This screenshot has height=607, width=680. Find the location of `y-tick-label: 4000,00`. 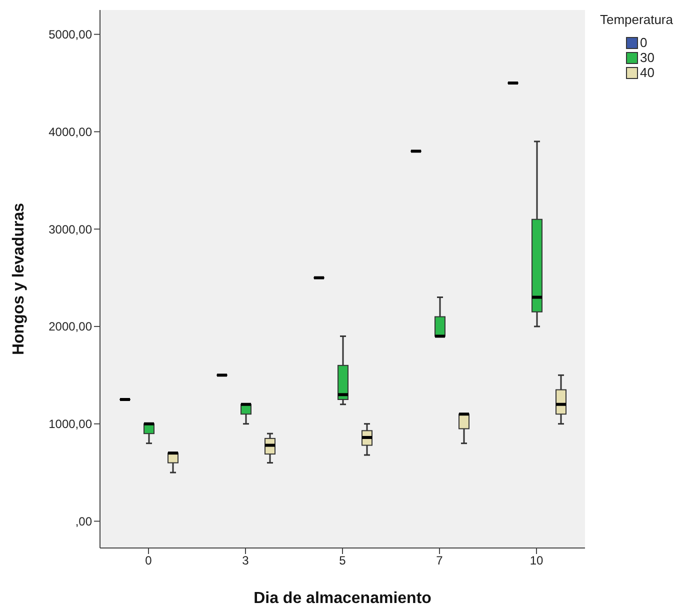

y-tick-label: 4000,00 is located at coordinates (70, 131).